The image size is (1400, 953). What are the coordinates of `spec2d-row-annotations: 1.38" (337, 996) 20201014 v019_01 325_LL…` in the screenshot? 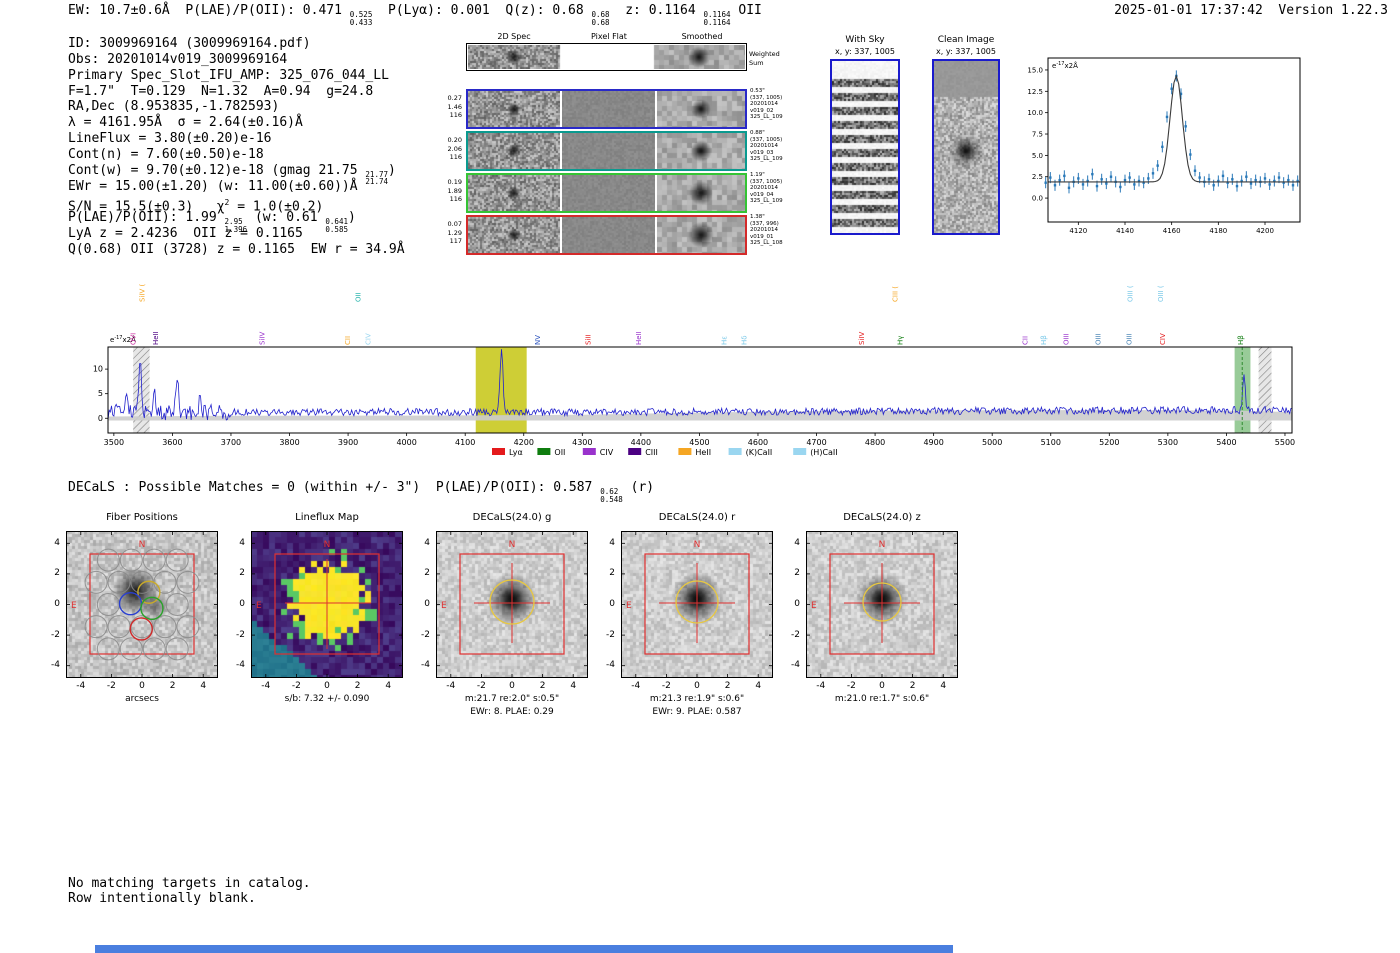 It's located at (766, 230).